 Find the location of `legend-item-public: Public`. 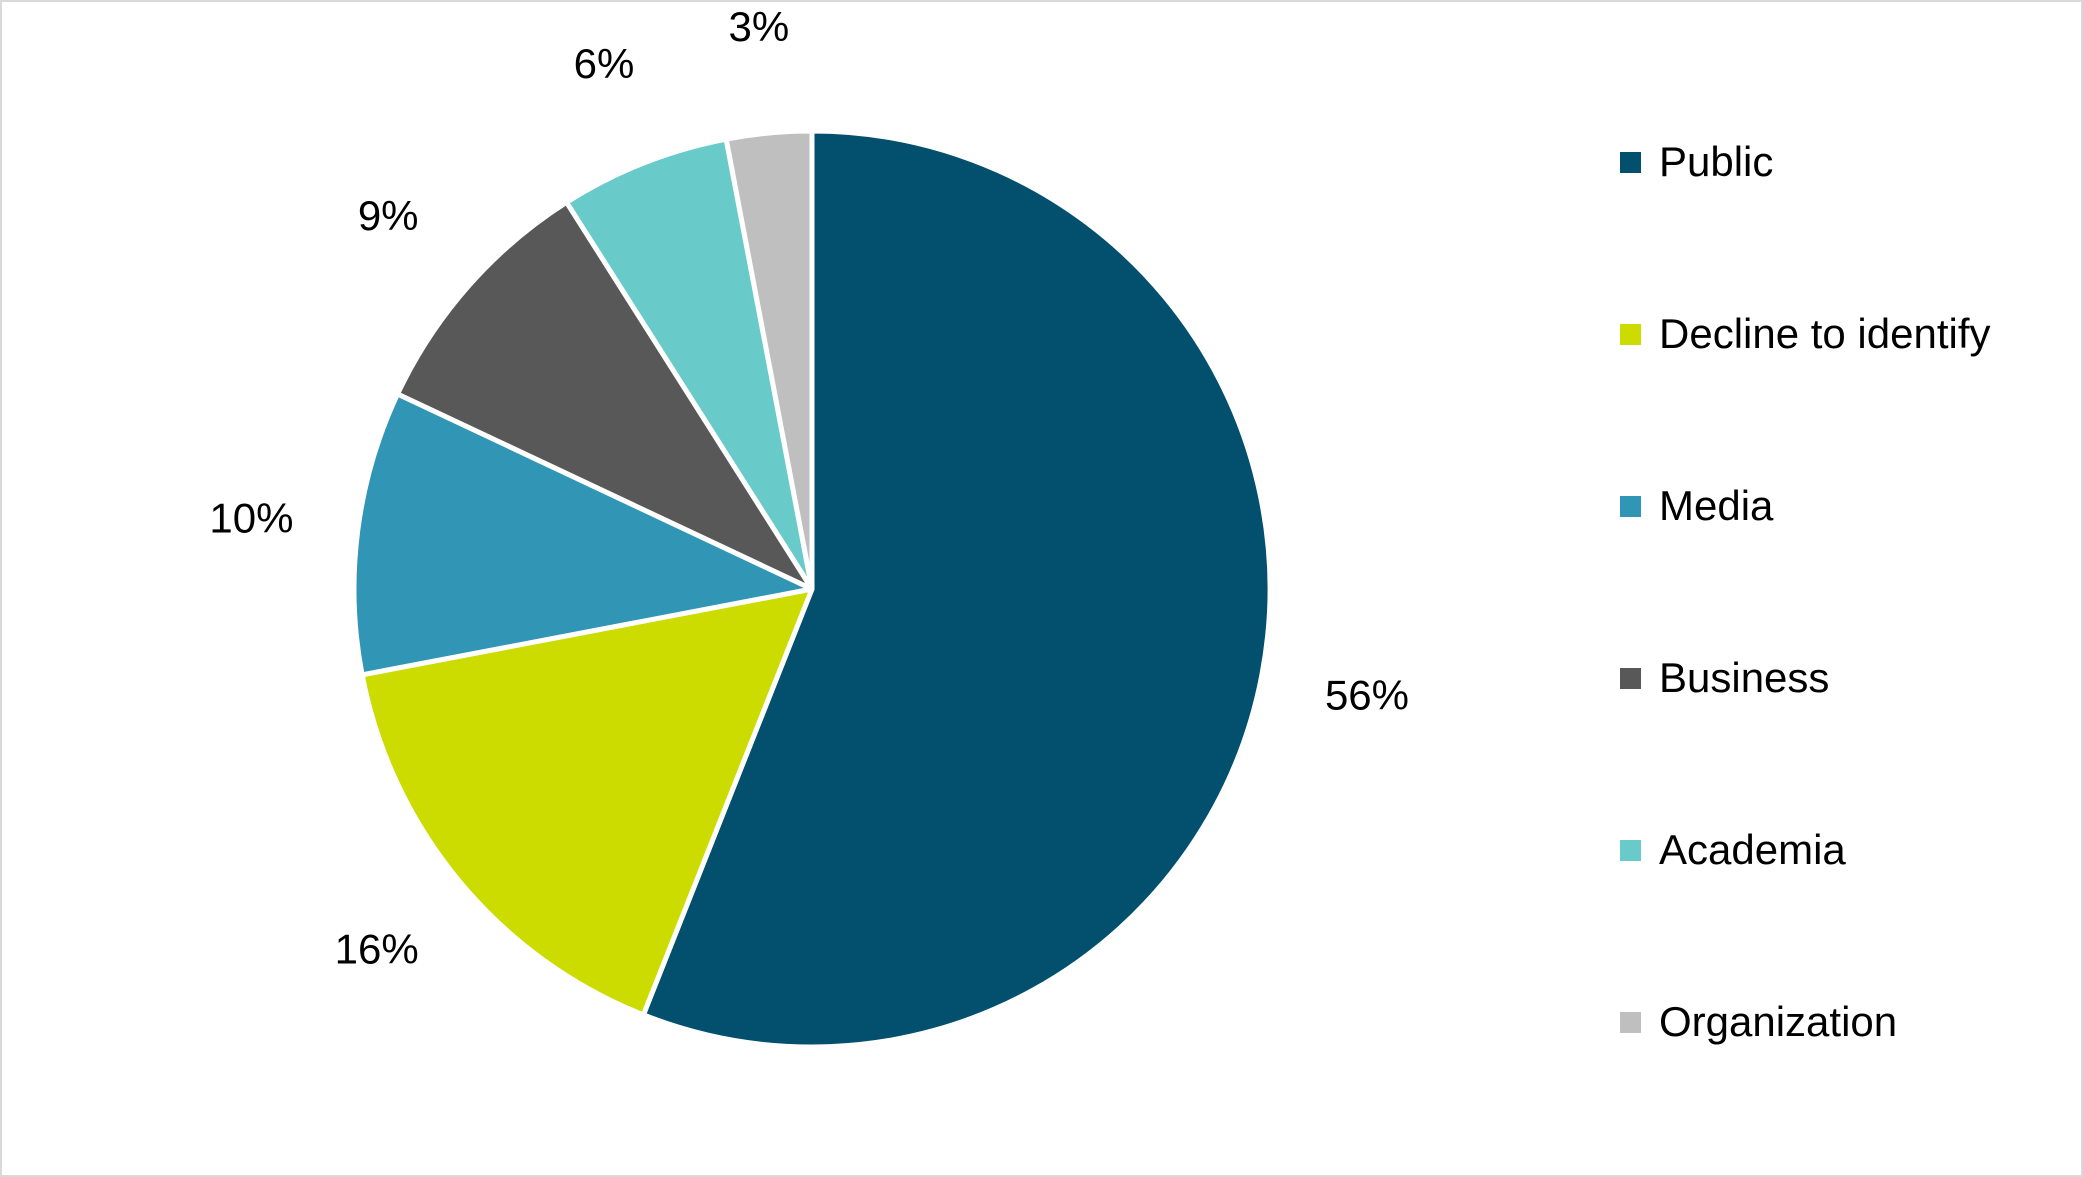

legend-item-public: Public is located at coordinates (1696, 162).